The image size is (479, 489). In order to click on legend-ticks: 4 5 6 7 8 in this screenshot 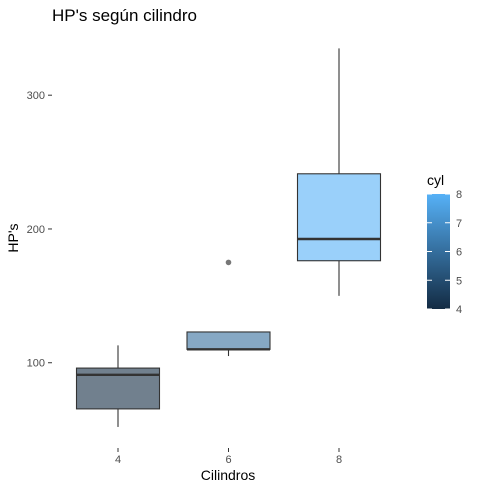, I will do `click(444, 252)`.